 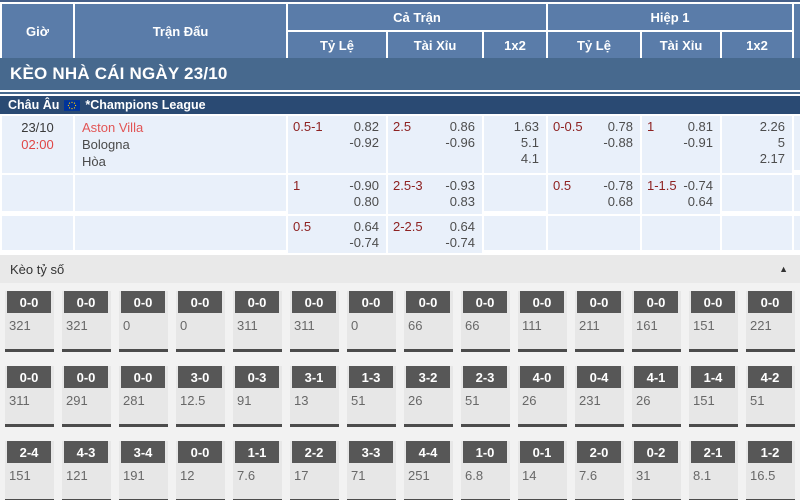 I want to click on ft-over-under-cell: 2.5 0.86 -0.96, so click(x=435, y=144).